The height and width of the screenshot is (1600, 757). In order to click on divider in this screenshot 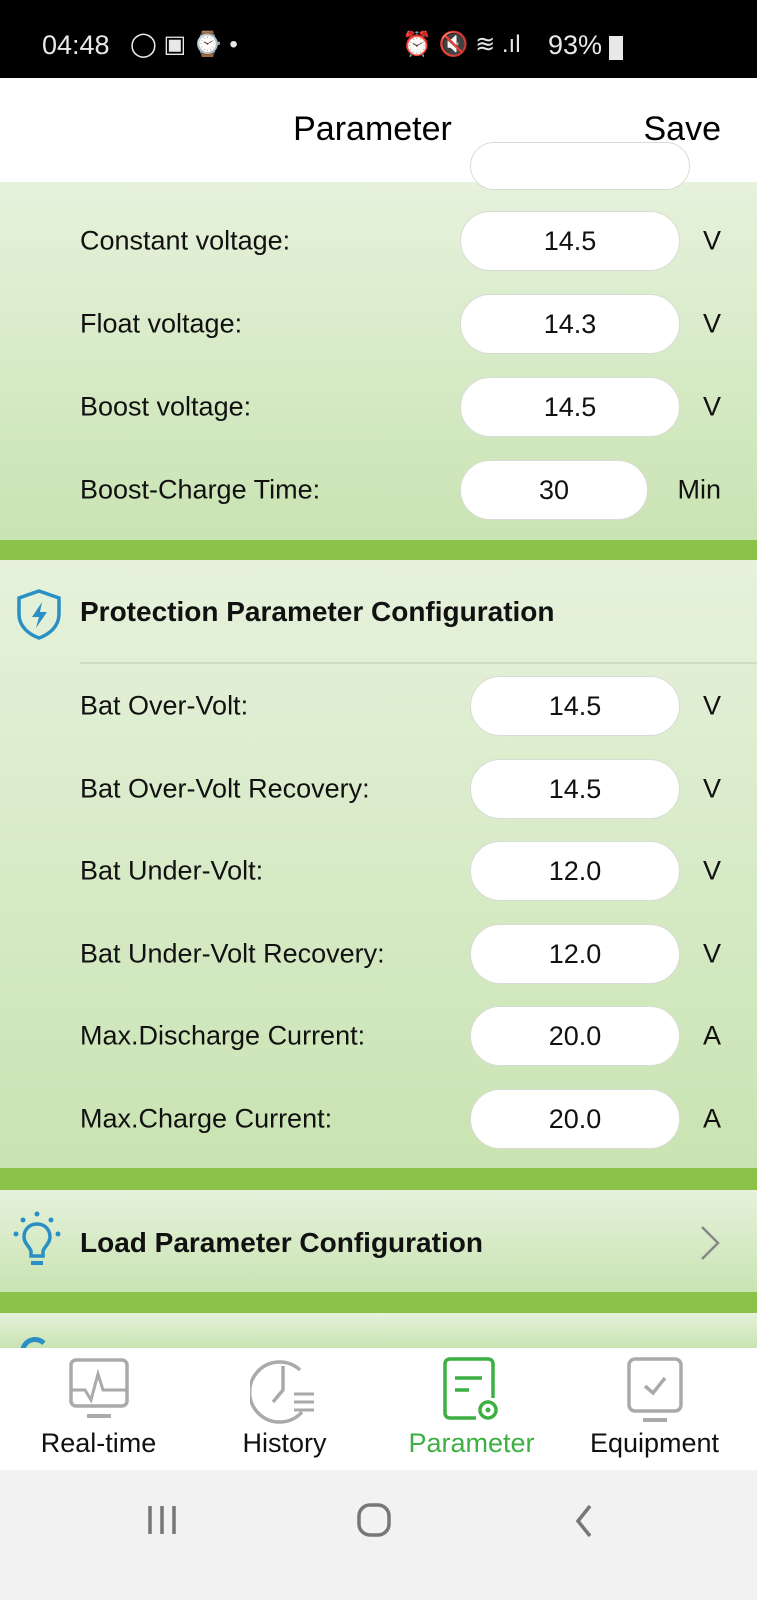, I will do `click(418, 663)`.